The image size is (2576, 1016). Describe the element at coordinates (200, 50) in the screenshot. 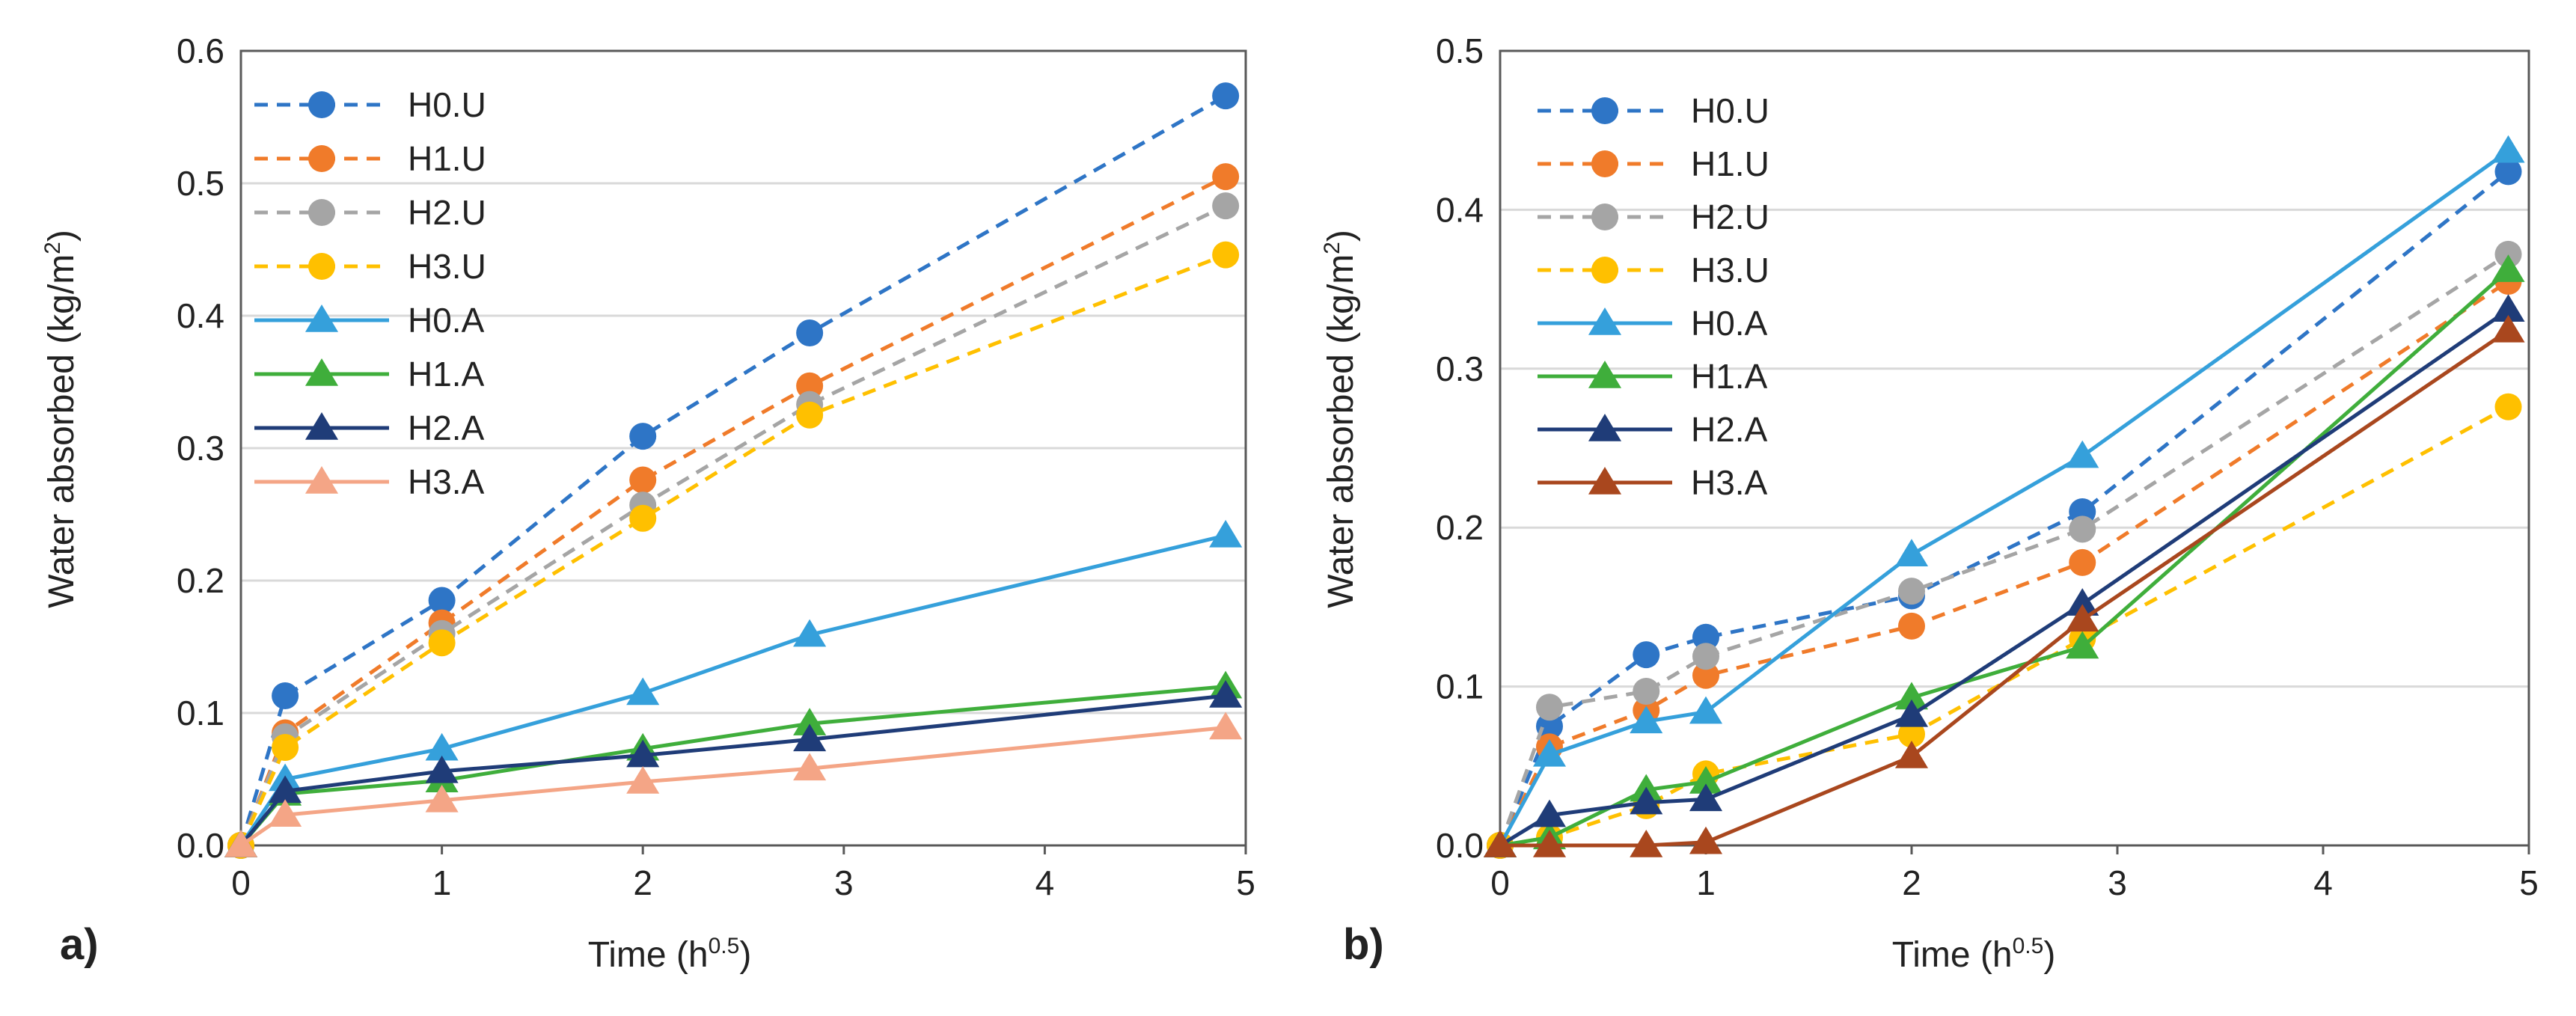

I see `y-tick-label: 0.6` at that location.